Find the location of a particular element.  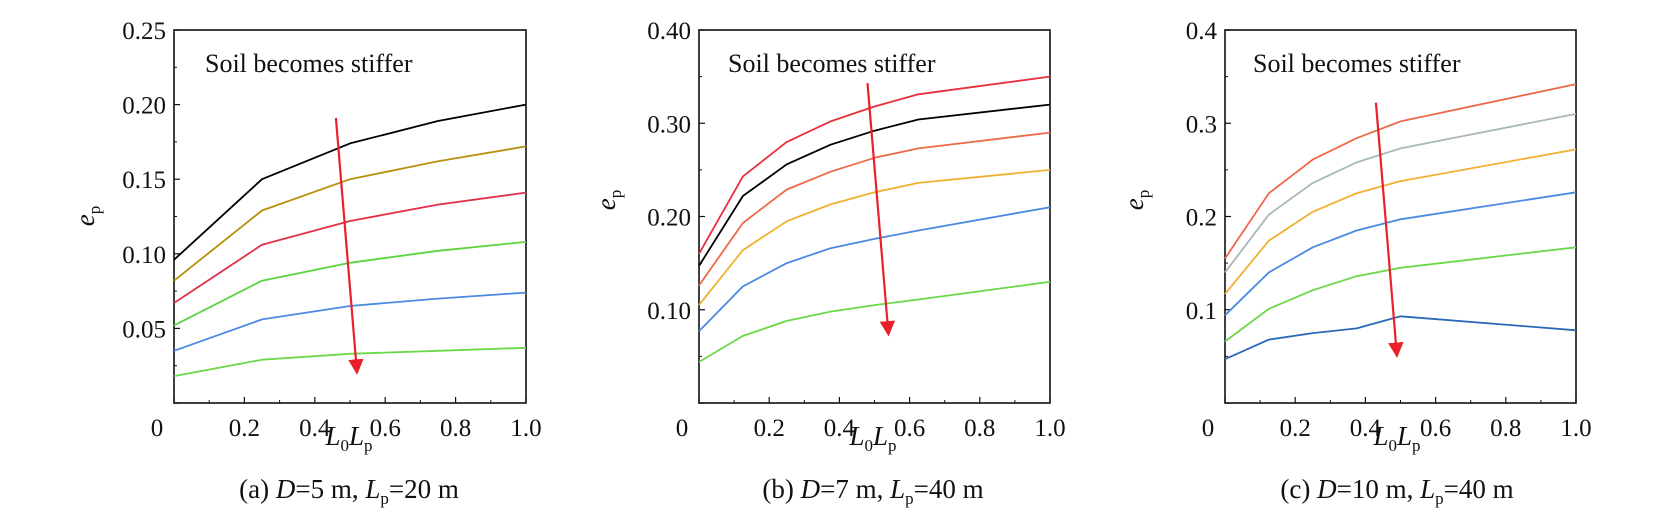

y-tick-label: 0.15 is located at coordinates (144, 180).